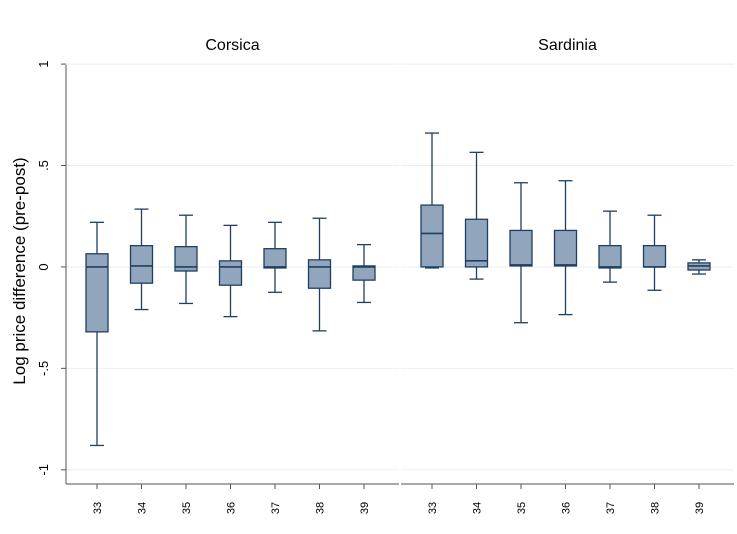 The image size is (737, 534). What do you see at coordinates (43, 470) in the screenshot?
I see `y-tick-label: -1` at bounding box center [43, 470].